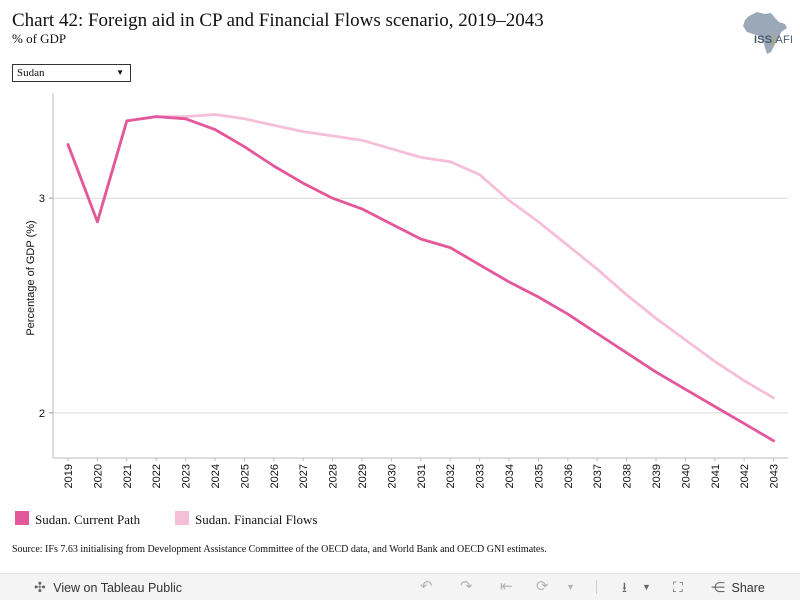 This screenshot has width=800, height=601. I want to click on share-button: ⋲ Share, so click(738, 587).